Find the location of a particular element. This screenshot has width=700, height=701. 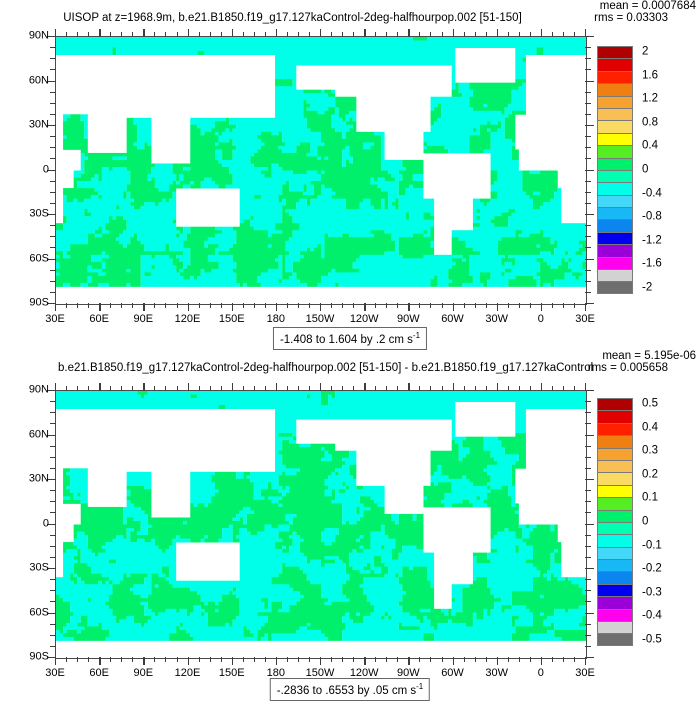

x-axis-label: 150W is located at coordinates (320, 673).